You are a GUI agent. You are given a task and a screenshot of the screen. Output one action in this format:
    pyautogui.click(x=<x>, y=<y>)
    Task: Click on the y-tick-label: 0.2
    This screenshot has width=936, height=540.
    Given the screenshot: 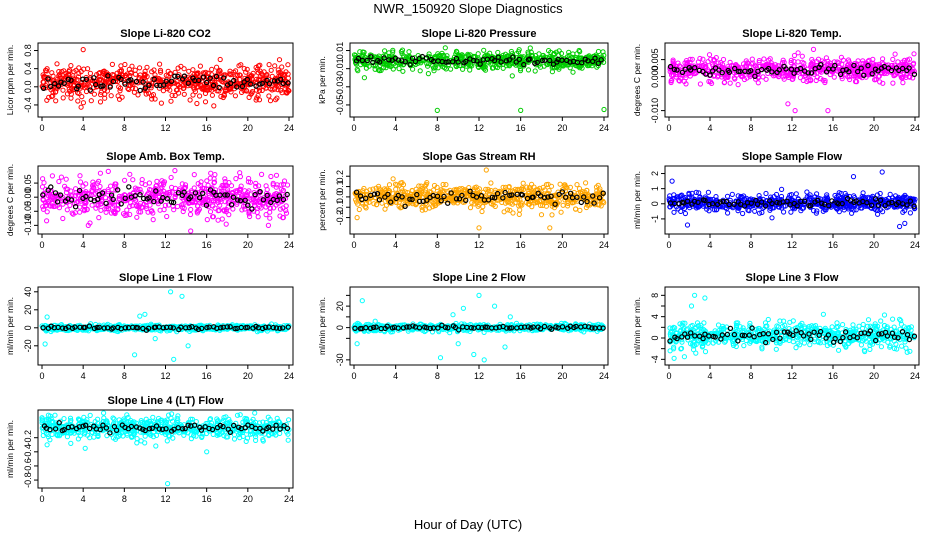 What is the action you would take?
    pyautogui.click(x=340, y=176)
    